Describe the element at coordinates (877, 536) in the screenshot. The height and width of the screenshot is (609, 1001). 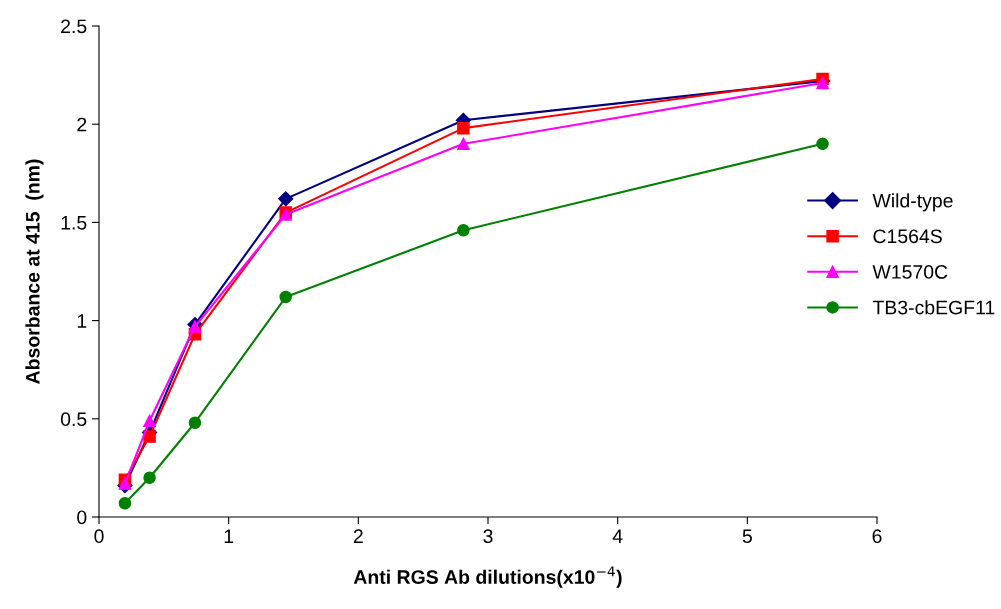
I see `x-tick-label: 6` at that location.